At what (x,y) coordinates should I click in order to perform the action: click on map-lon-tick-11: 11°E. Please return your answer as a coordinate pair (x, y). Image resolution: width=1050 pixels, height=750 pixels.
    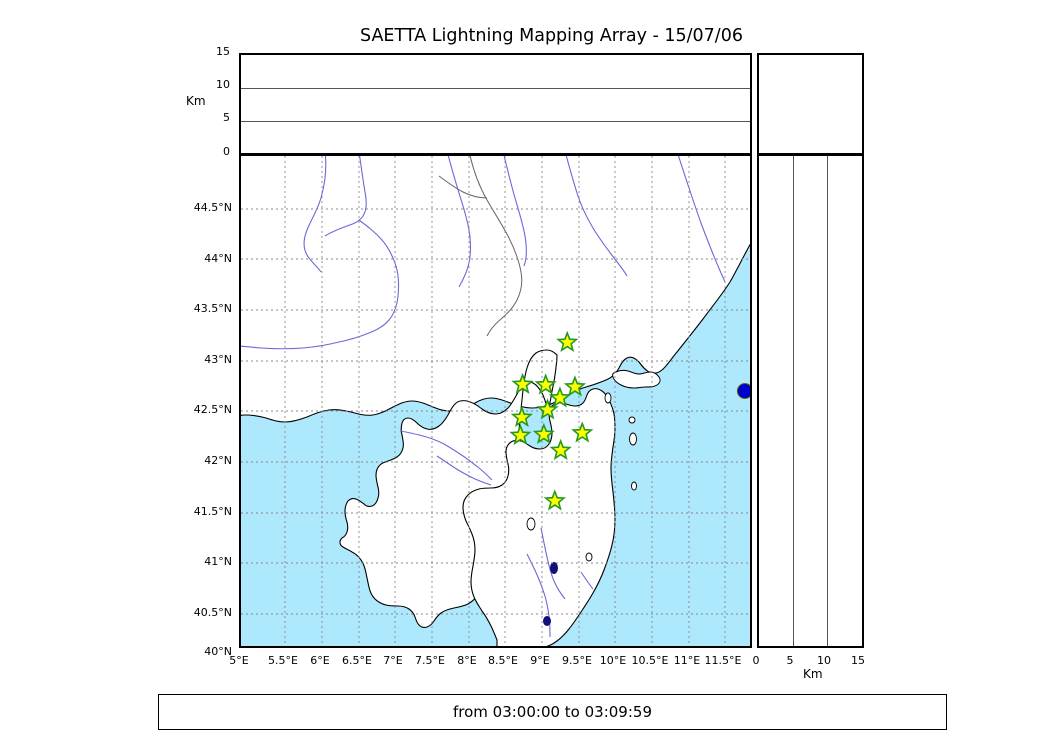
    Looking at the image, I should click on (687, 660).